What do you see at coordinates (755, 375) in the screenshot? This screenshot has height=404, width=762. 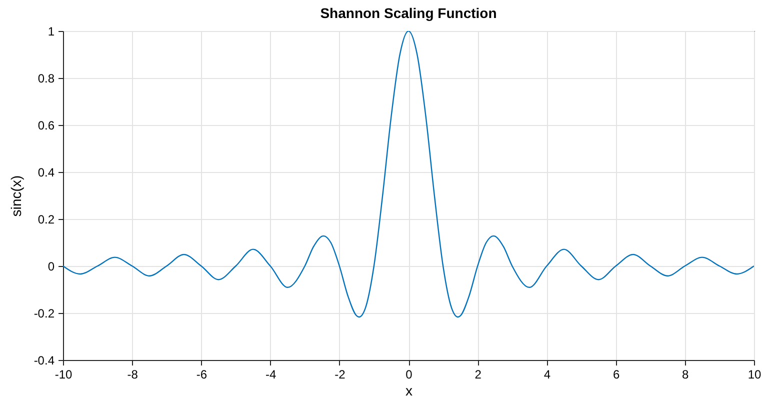 I see `x-tick-label: 10` at bounding box center [755, 375].